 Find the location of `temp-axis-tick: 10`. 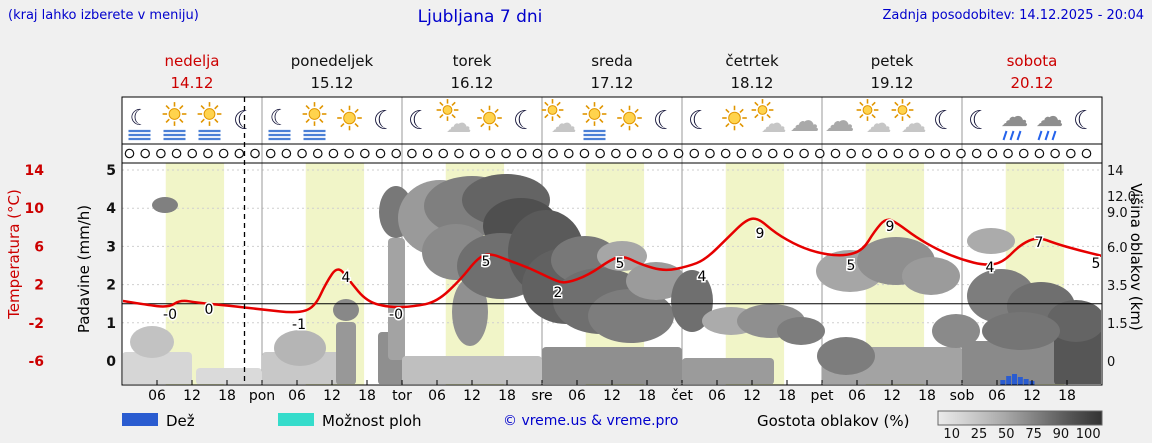

temp-axis-tick: 10 is located at coordinates (35, 209).